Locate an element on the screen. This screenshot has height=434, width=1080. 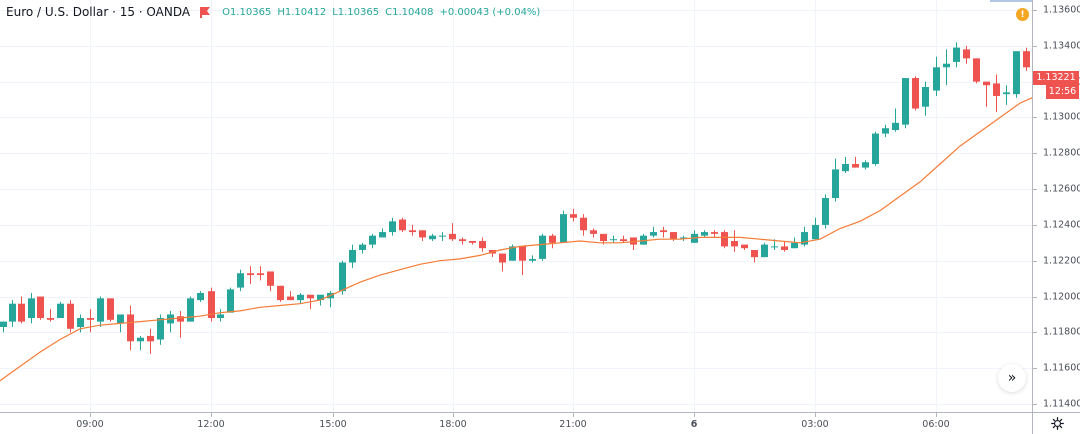
change-value: +0.00043 (+0.04%) is located at coordinates (490, 12).